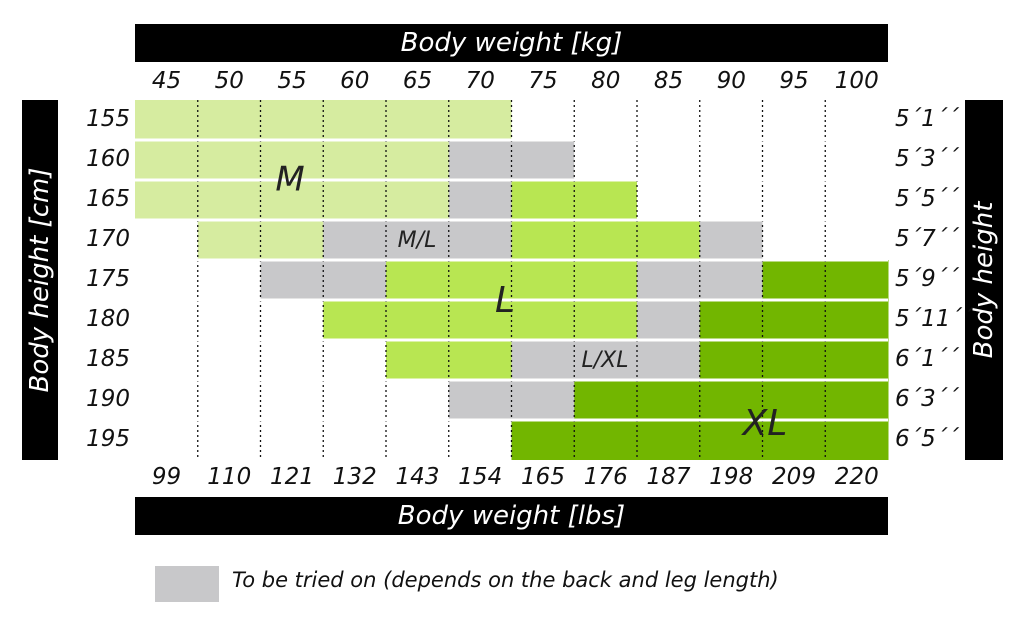 The image size is (1024, 627). I want to click on tick-kg: 55, so click(292, 81).